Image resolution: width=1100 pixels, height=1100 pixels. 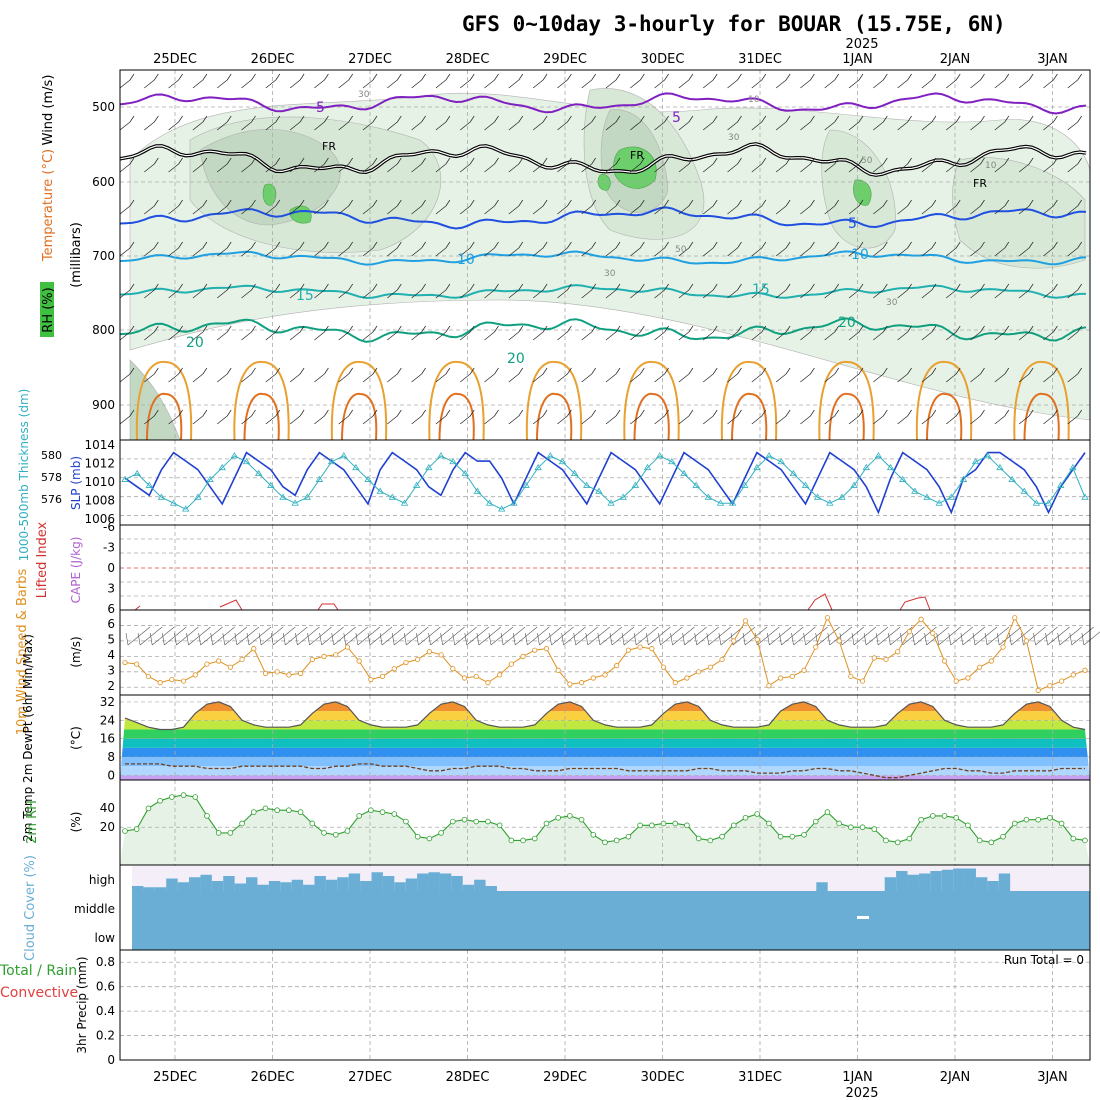 What do you see at coordinates (370, 59) in the screenshot?
I see `date-label-top: 27DEC` at bounding box center [370, 59].